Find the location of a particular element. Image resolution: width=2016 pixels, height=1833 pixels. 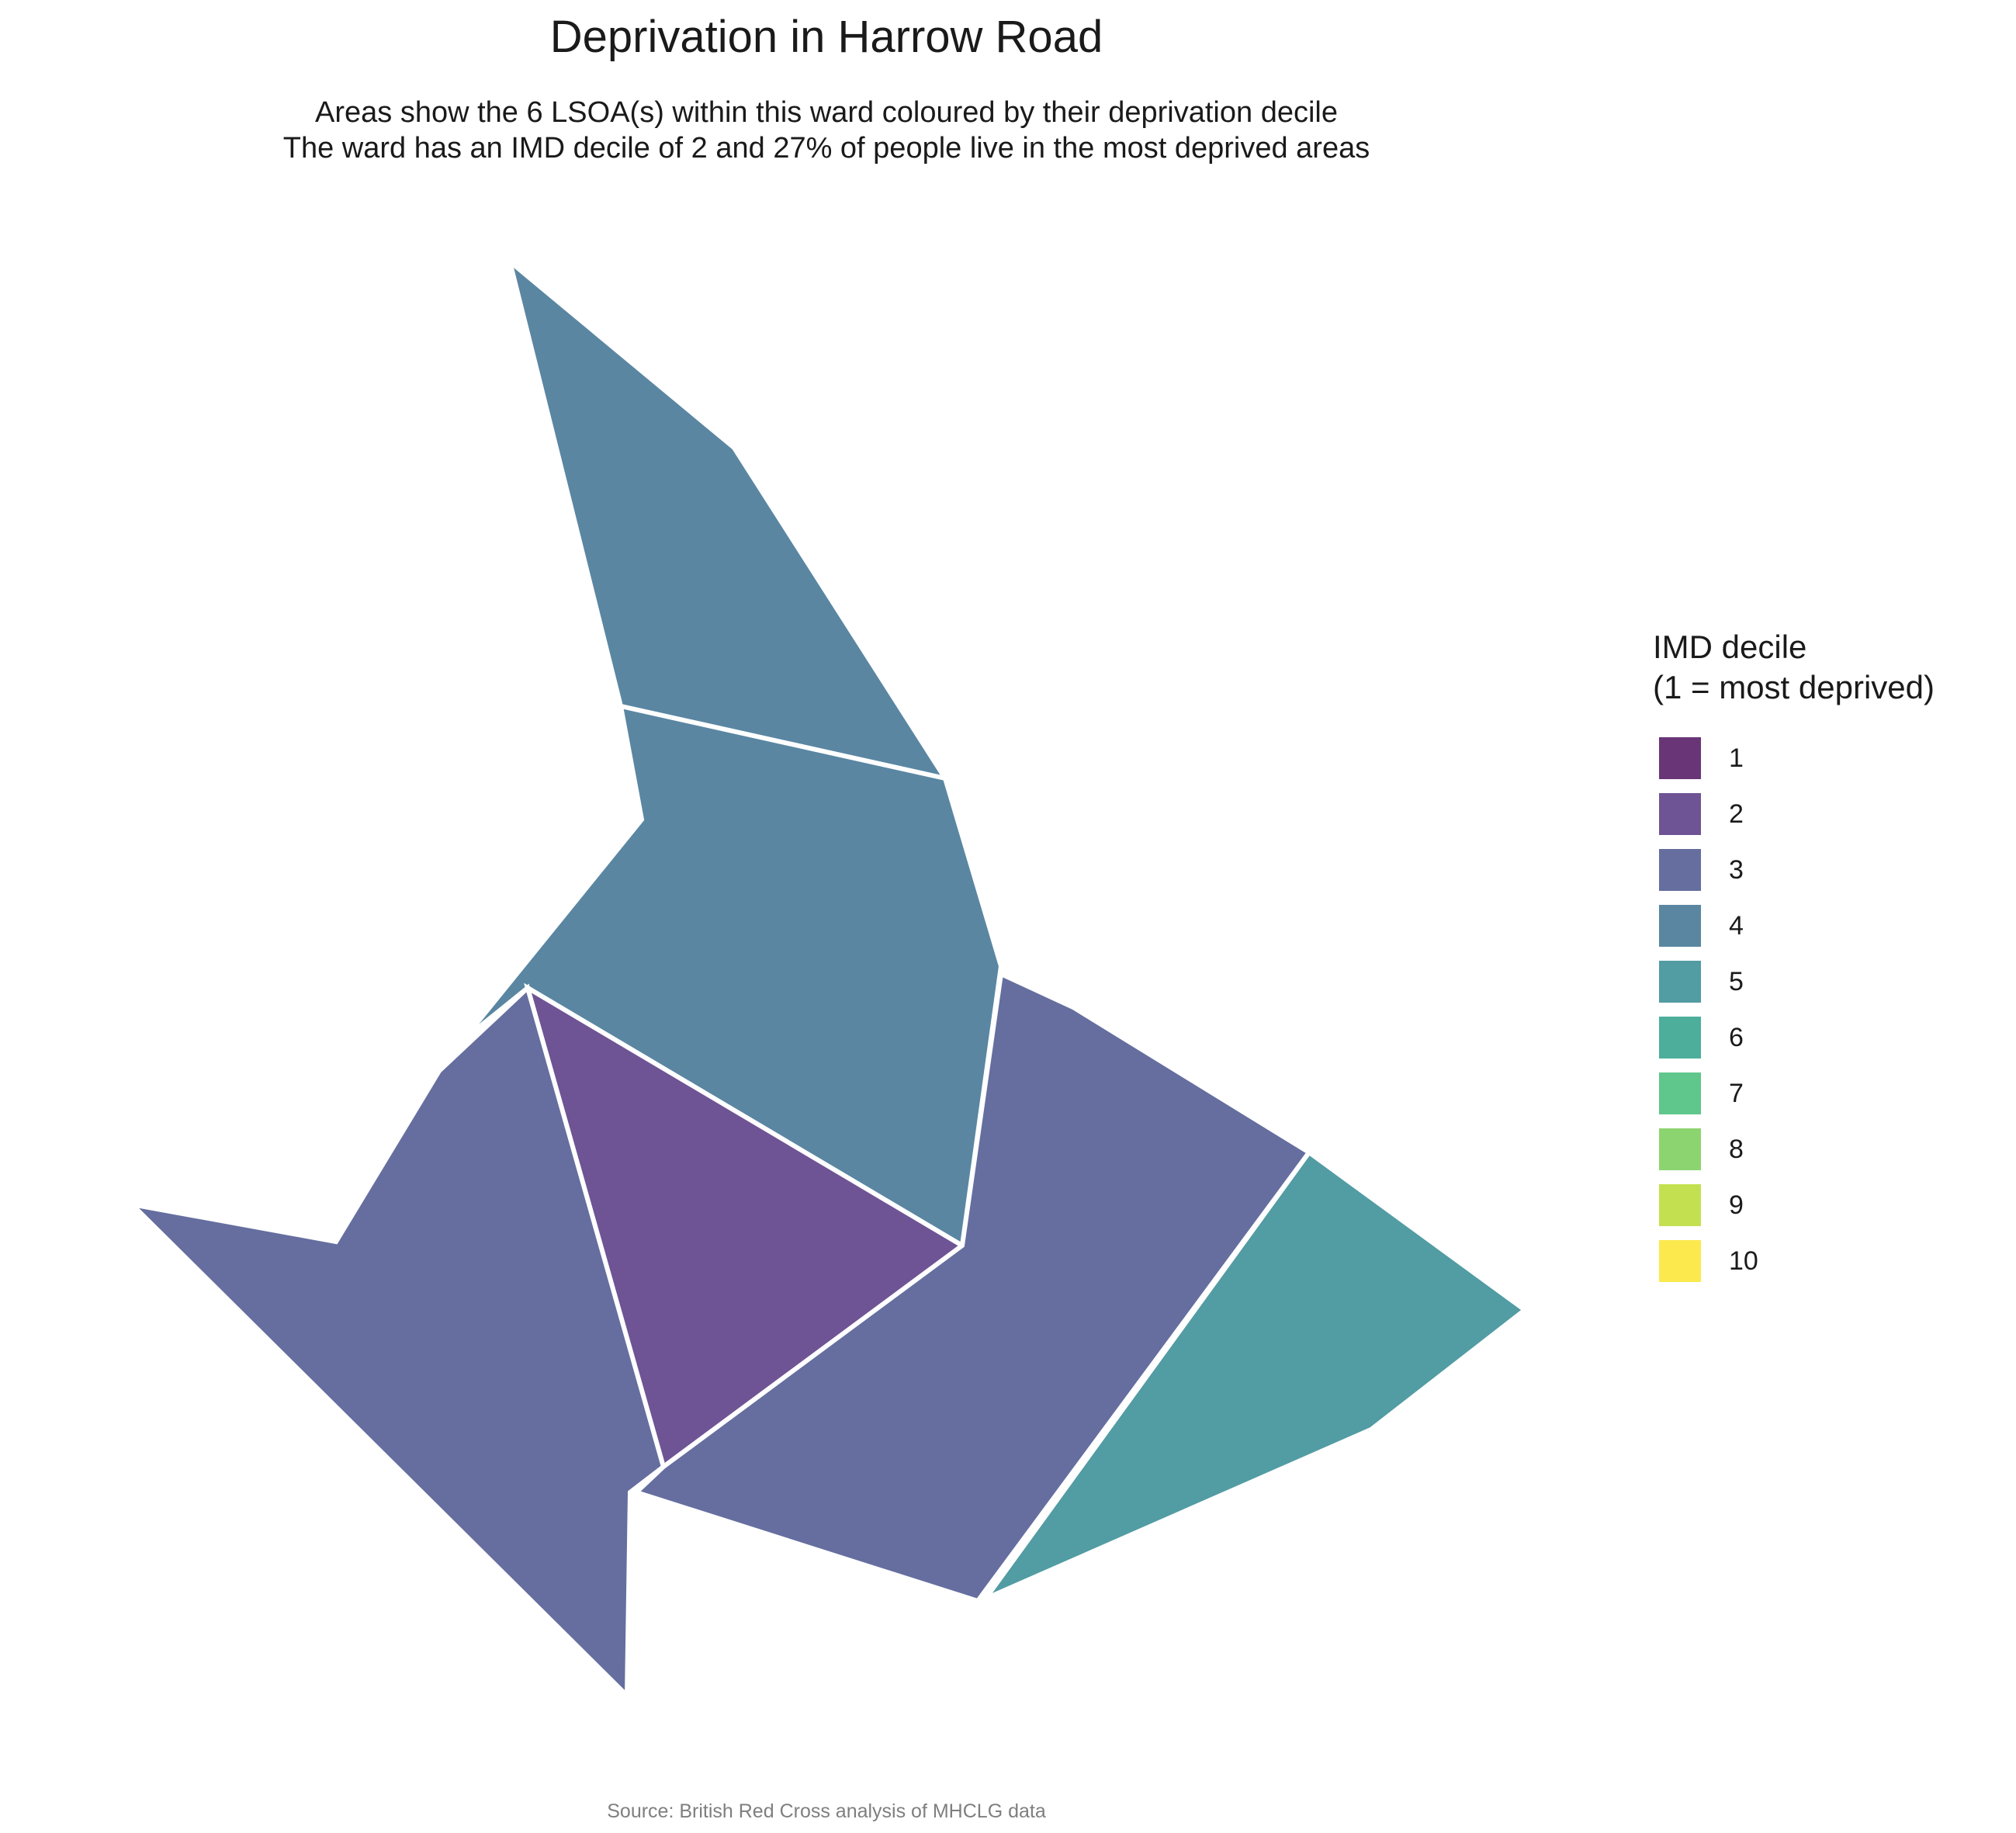

legend-label: 2 is located at coordinates (1737, 814).